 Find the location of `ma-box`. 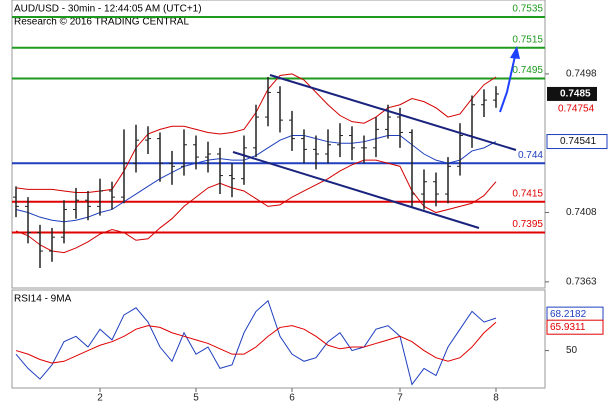

ma-box is located at coordinates (577, 142).